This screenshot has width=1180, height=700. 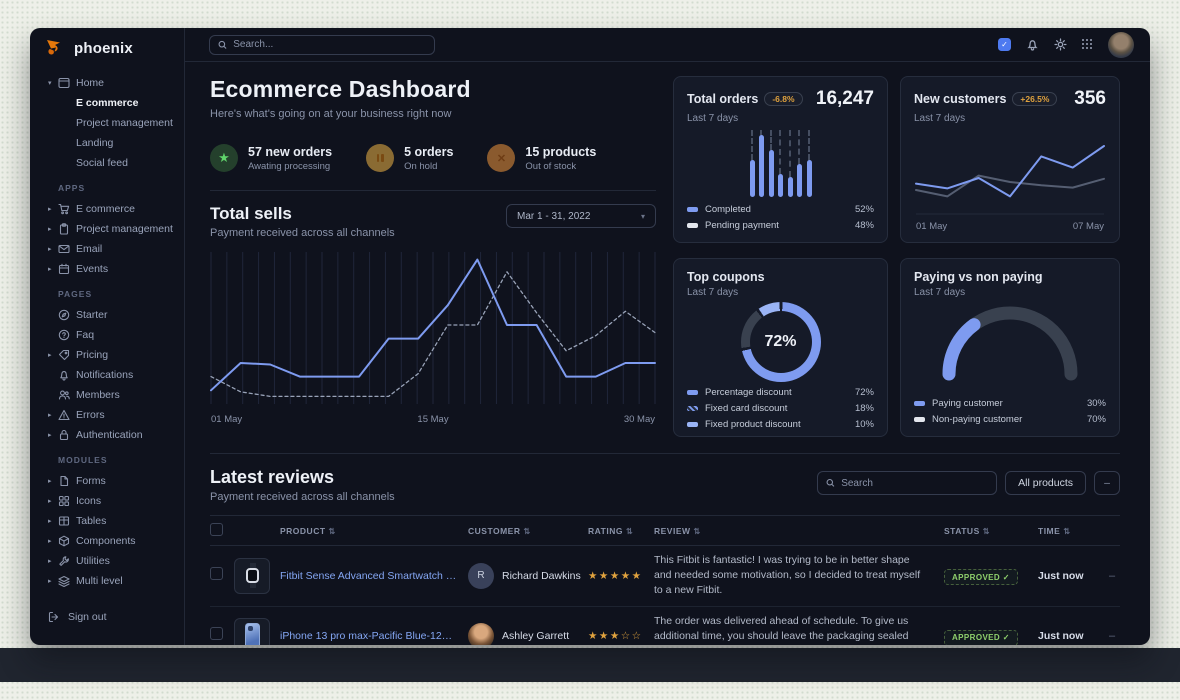 What do you see at coordinates (64, 521) in the screenshot?
I see `table-icon` at bounding box center [64, 521].